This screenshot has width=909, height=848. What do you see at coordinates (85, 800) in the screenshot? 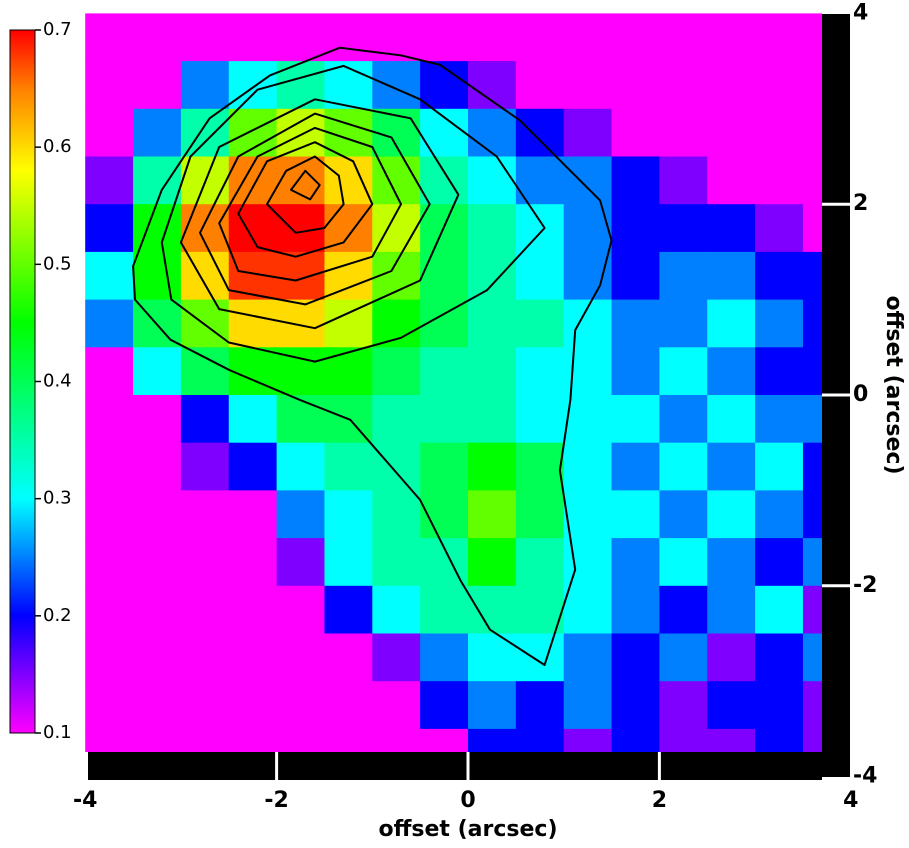
I see `x-tick-label: -4` at bounding box center [85, 800].